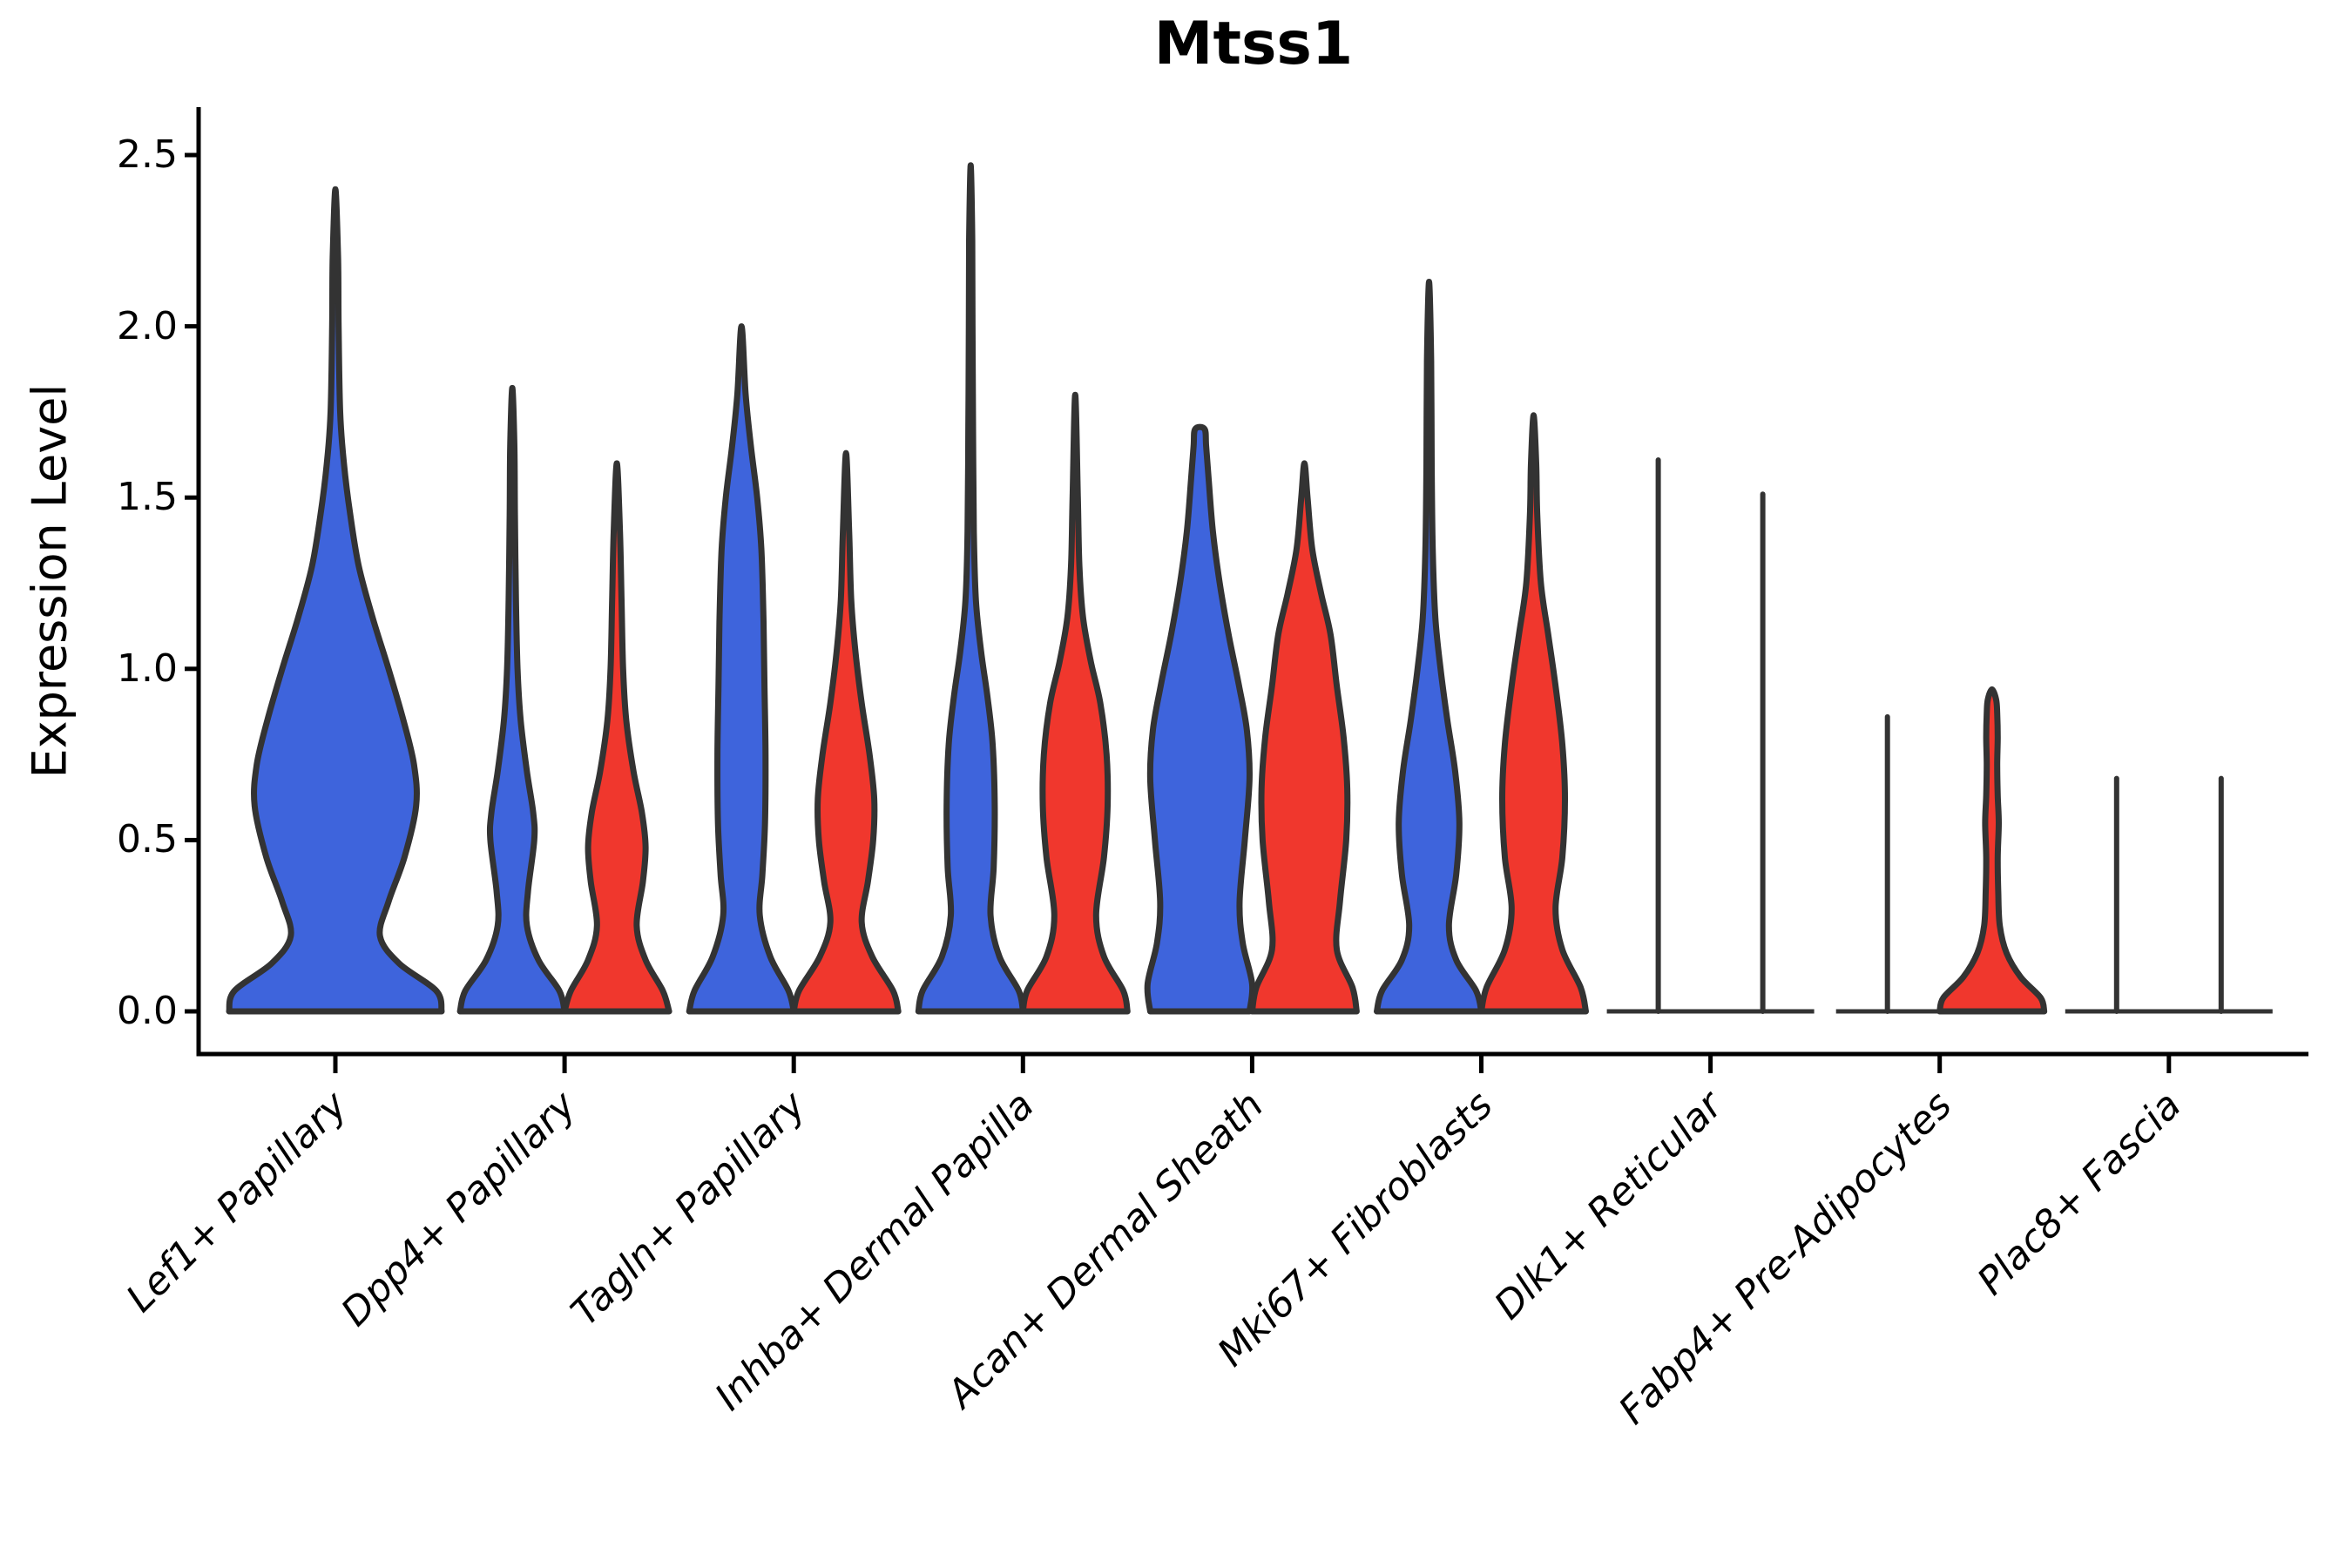 This screenshot has height=1568, width=2352. I want to click on y-tick-label-1.0: 1.0, so click(147, 668).